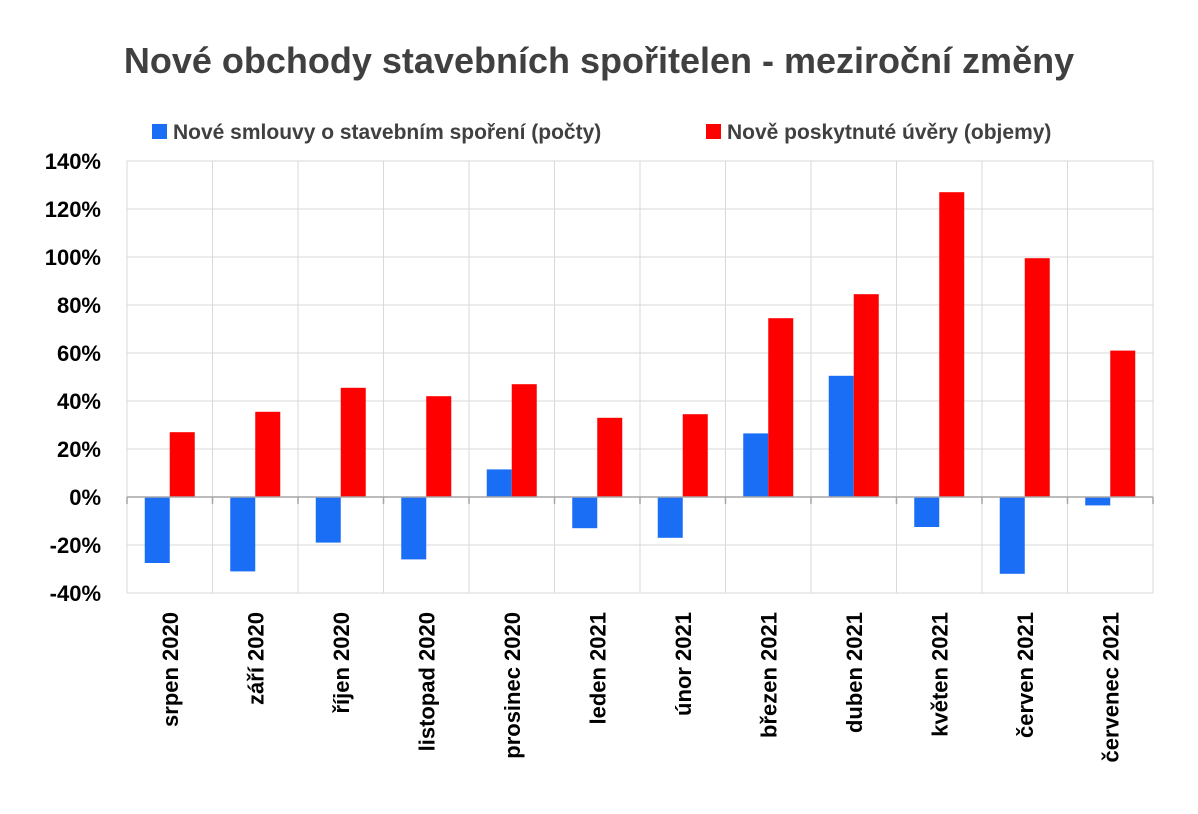  I want to click on y-tick-label: 40%, so click(79, 401).